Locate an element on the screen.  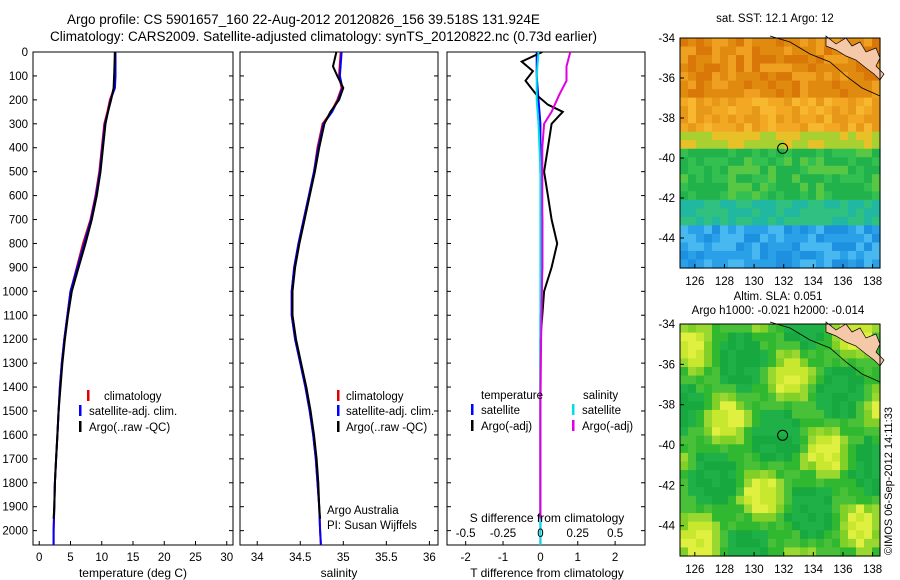
depth-tick-label: 1500 is located at coordinates (15, 412).